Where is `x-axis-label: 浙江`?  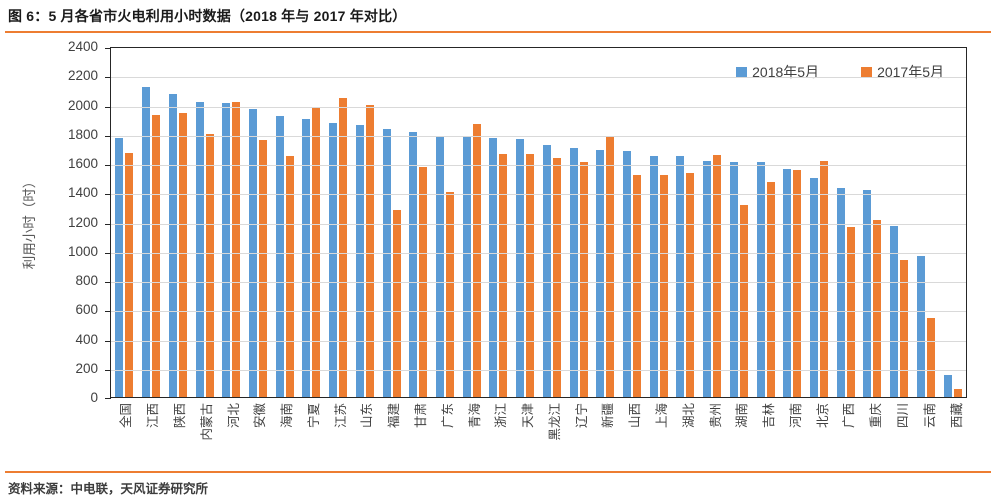
x-axis-label: 浙江 is located at coordinates (501, 416).